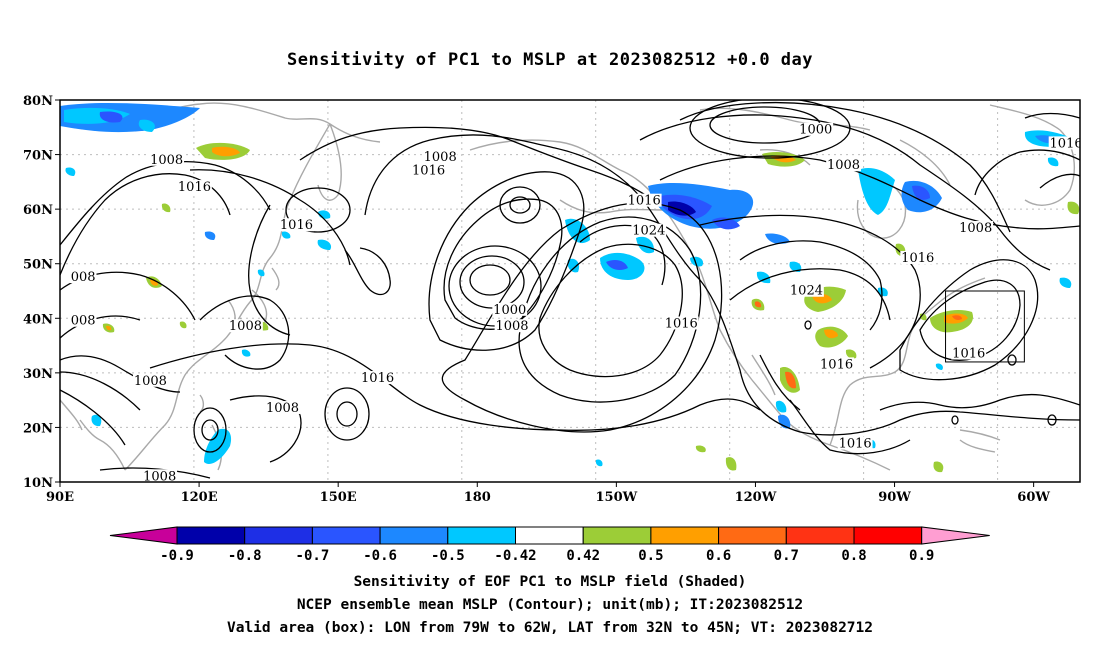 The image size is (1100, 650). What do you see at coordinates (41, 292) in the screenshot?
I see `latitude-ticks: 80N 70N 60N 50N 40N 30N 20N 10N` at bounding box center [41, 292].